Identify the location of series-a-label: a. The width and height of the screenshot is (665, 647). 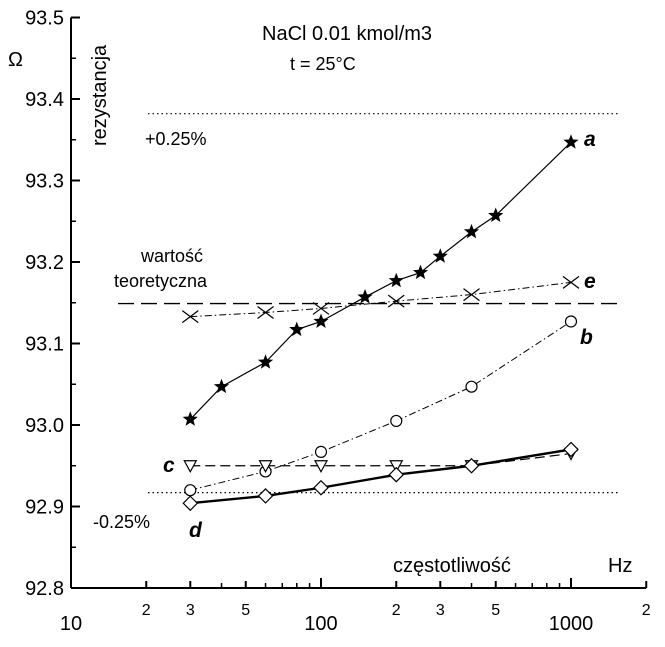
(590, 139).